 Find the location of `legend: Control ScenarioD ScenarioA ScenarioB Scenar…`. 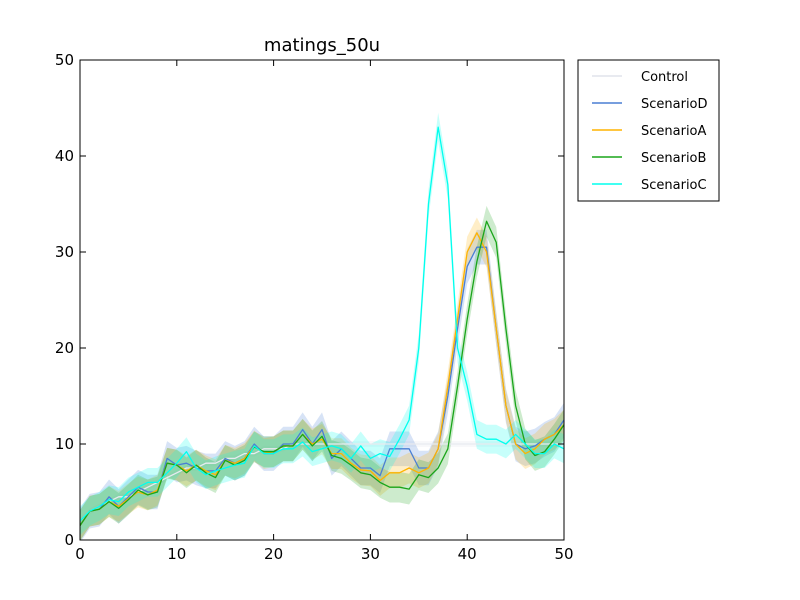

legend: Control ScenarioD ScenarioA ScenarioB Scenar… is located at coordinates (648, 130).